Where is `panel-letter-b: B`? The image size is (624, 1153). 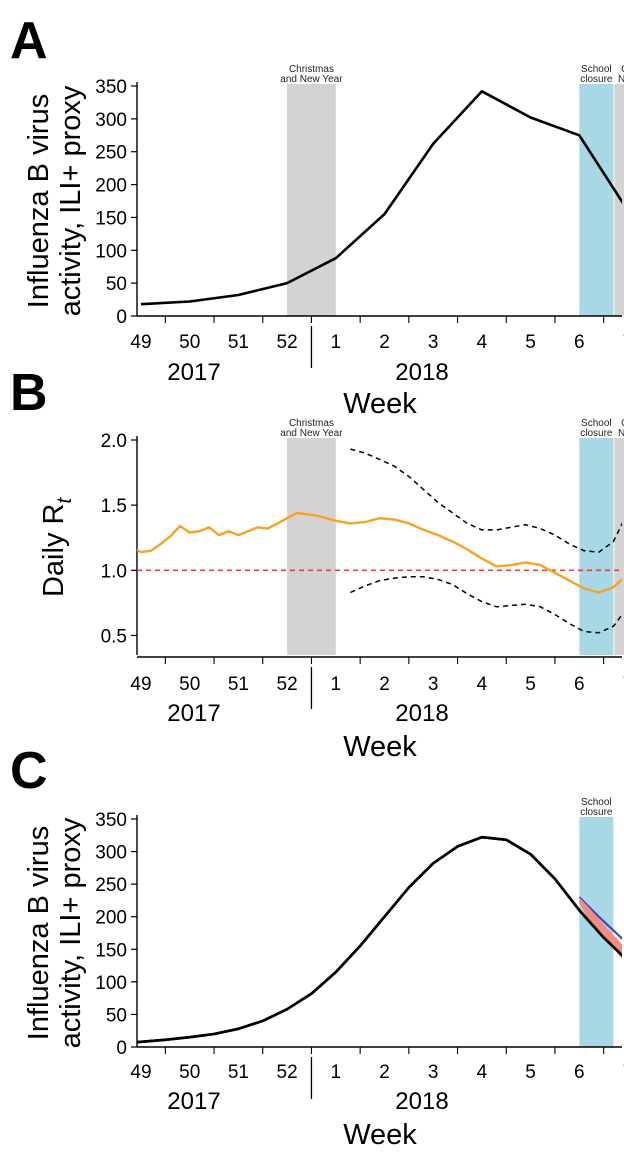 panel-letter-b: B is located at coordinates (29, 393).